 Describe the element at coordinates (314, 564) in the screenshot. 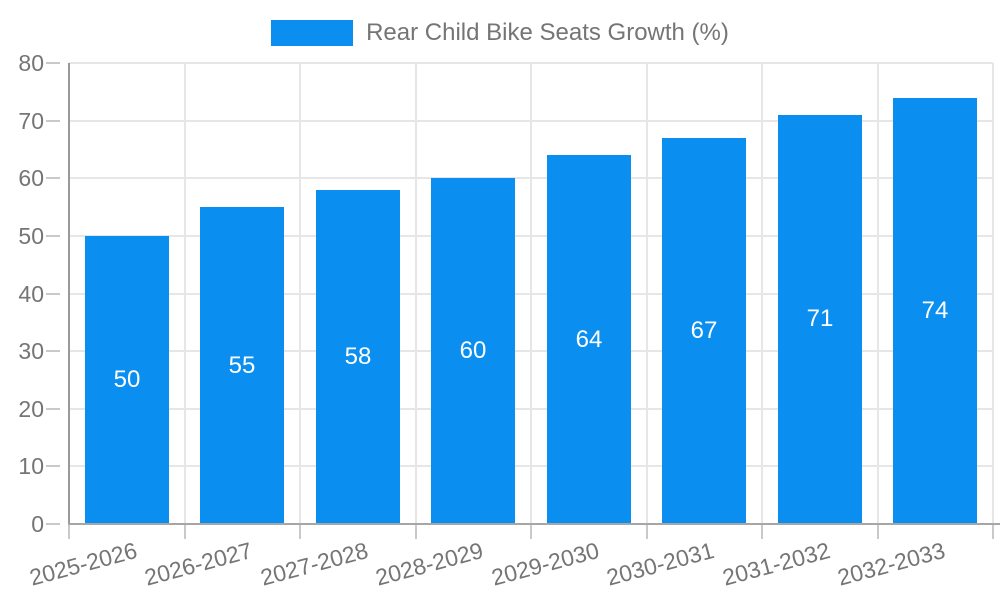

I see `x-tick-label: 2027-2028` at that location.